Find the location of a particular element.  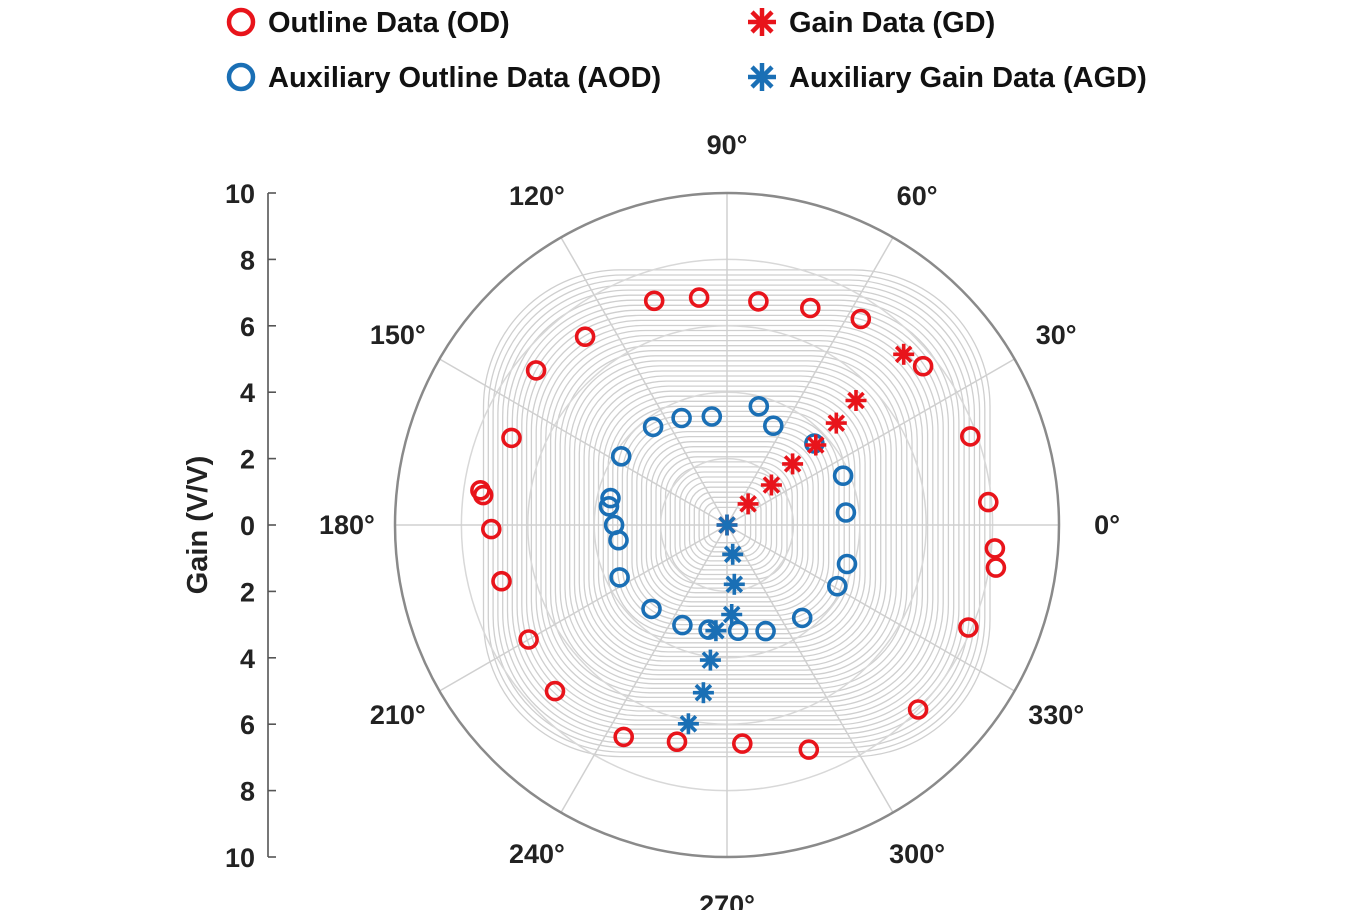

angle-label: 120° is located at coordinates (537, 196).